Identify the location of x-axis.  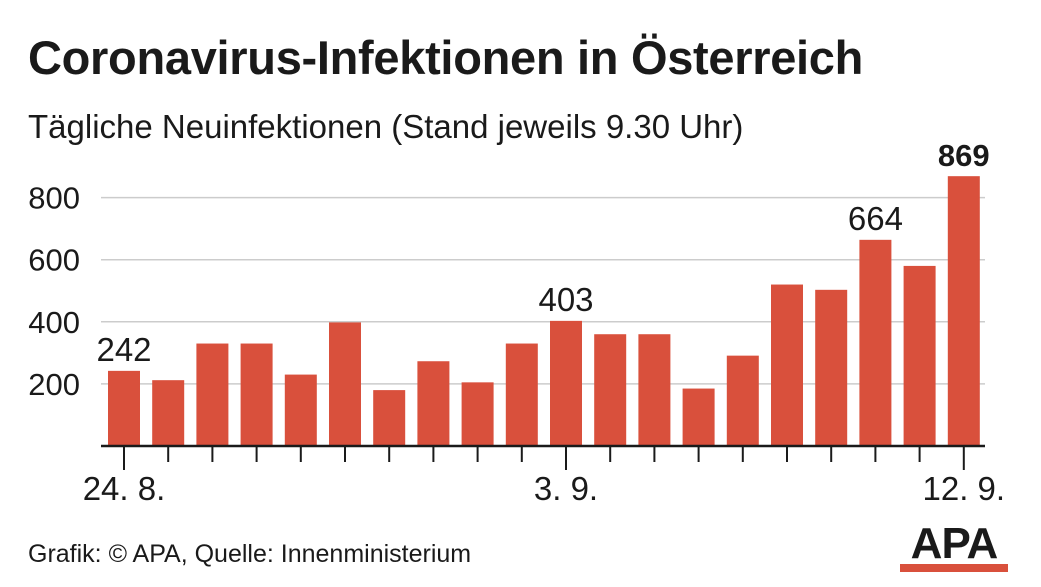
(543, 457).